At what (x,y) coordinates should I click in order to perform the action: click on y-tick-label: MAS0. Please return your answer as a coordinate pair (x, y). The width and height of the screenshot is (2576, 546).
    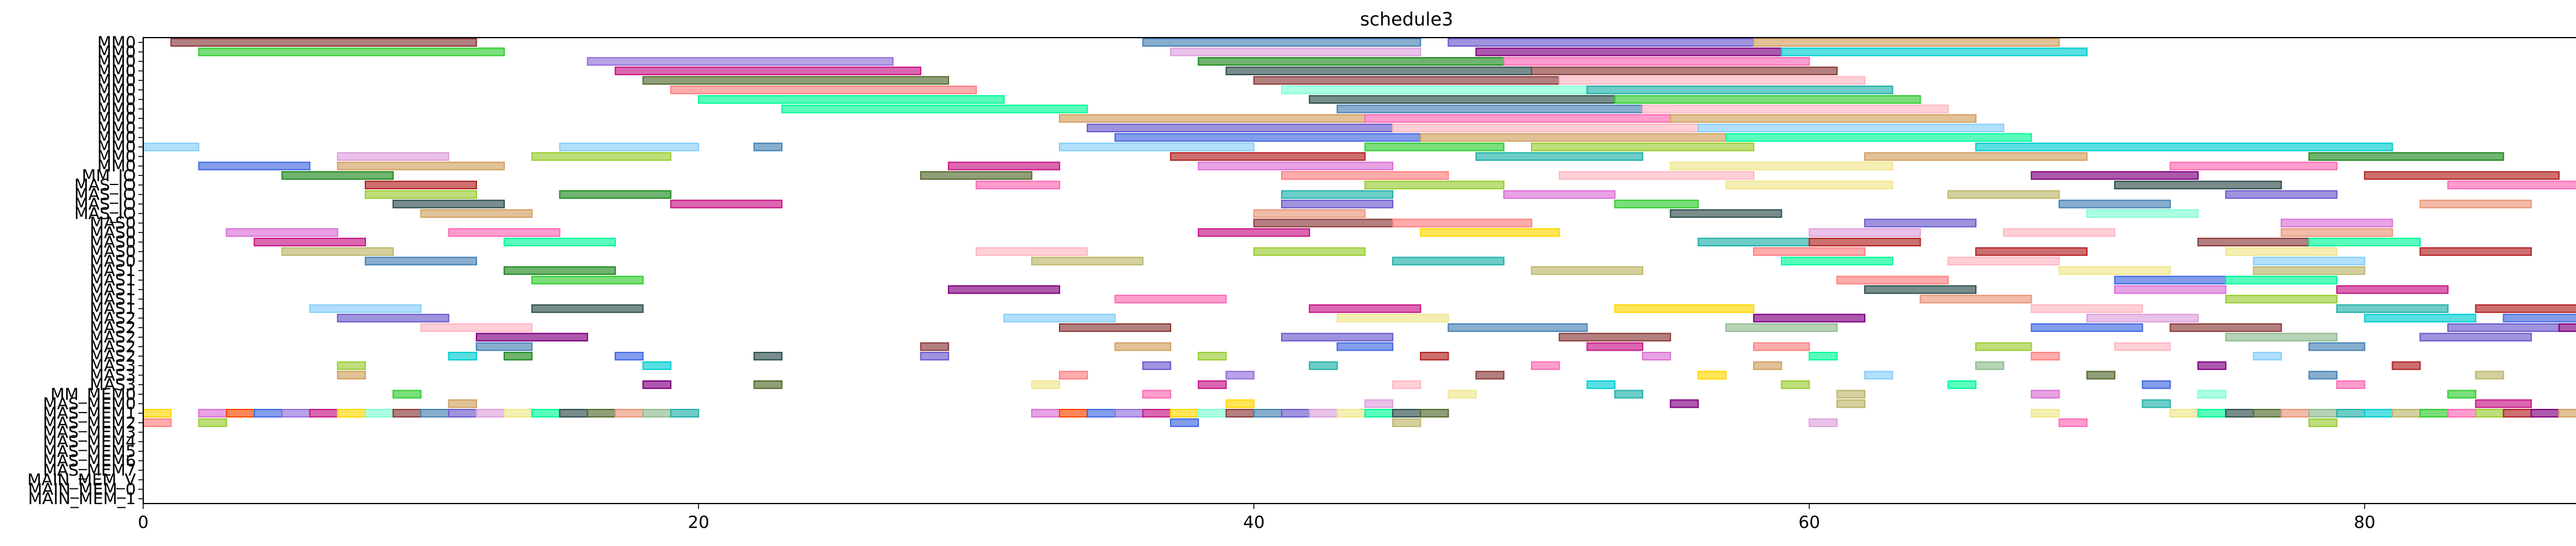
    Looking at the image, I should click on (113, 223).